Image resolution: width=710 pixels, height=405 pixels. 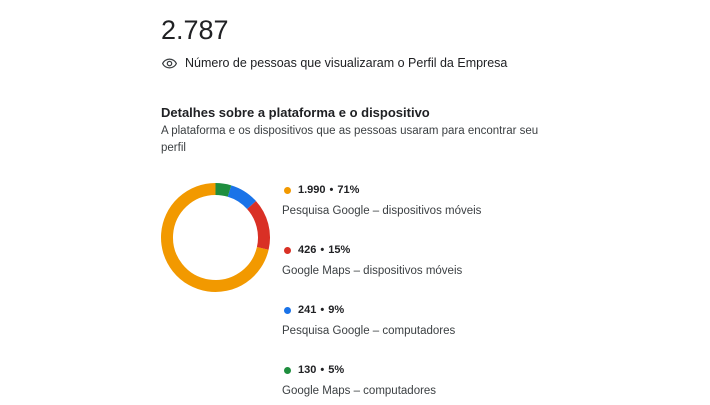 I want to click on eye-icon, so click(x=169, y=63).